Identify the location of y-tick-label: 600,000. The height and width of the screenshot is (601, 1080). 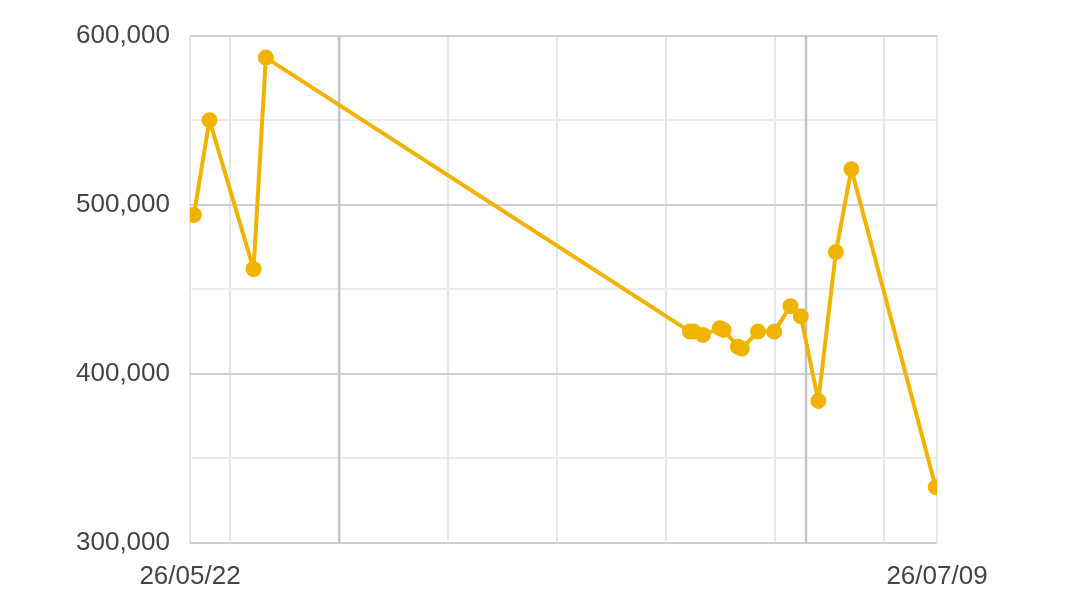
(123, 33).